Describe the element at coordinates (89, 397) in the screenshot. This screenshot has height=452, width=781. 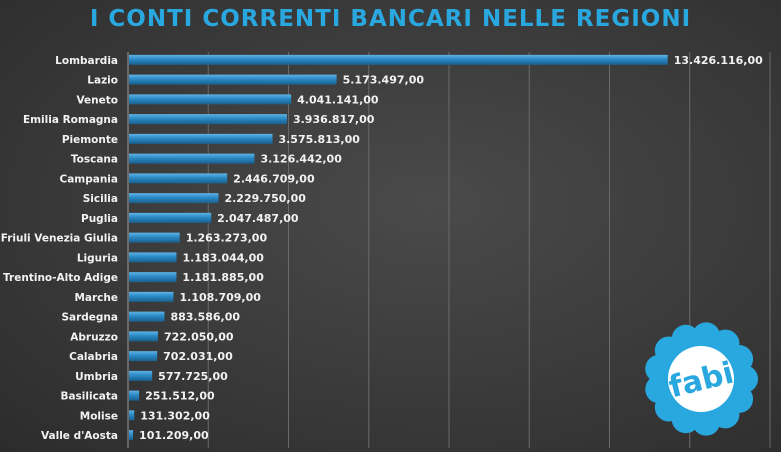
I see `category-label: Basilicata` at that location.